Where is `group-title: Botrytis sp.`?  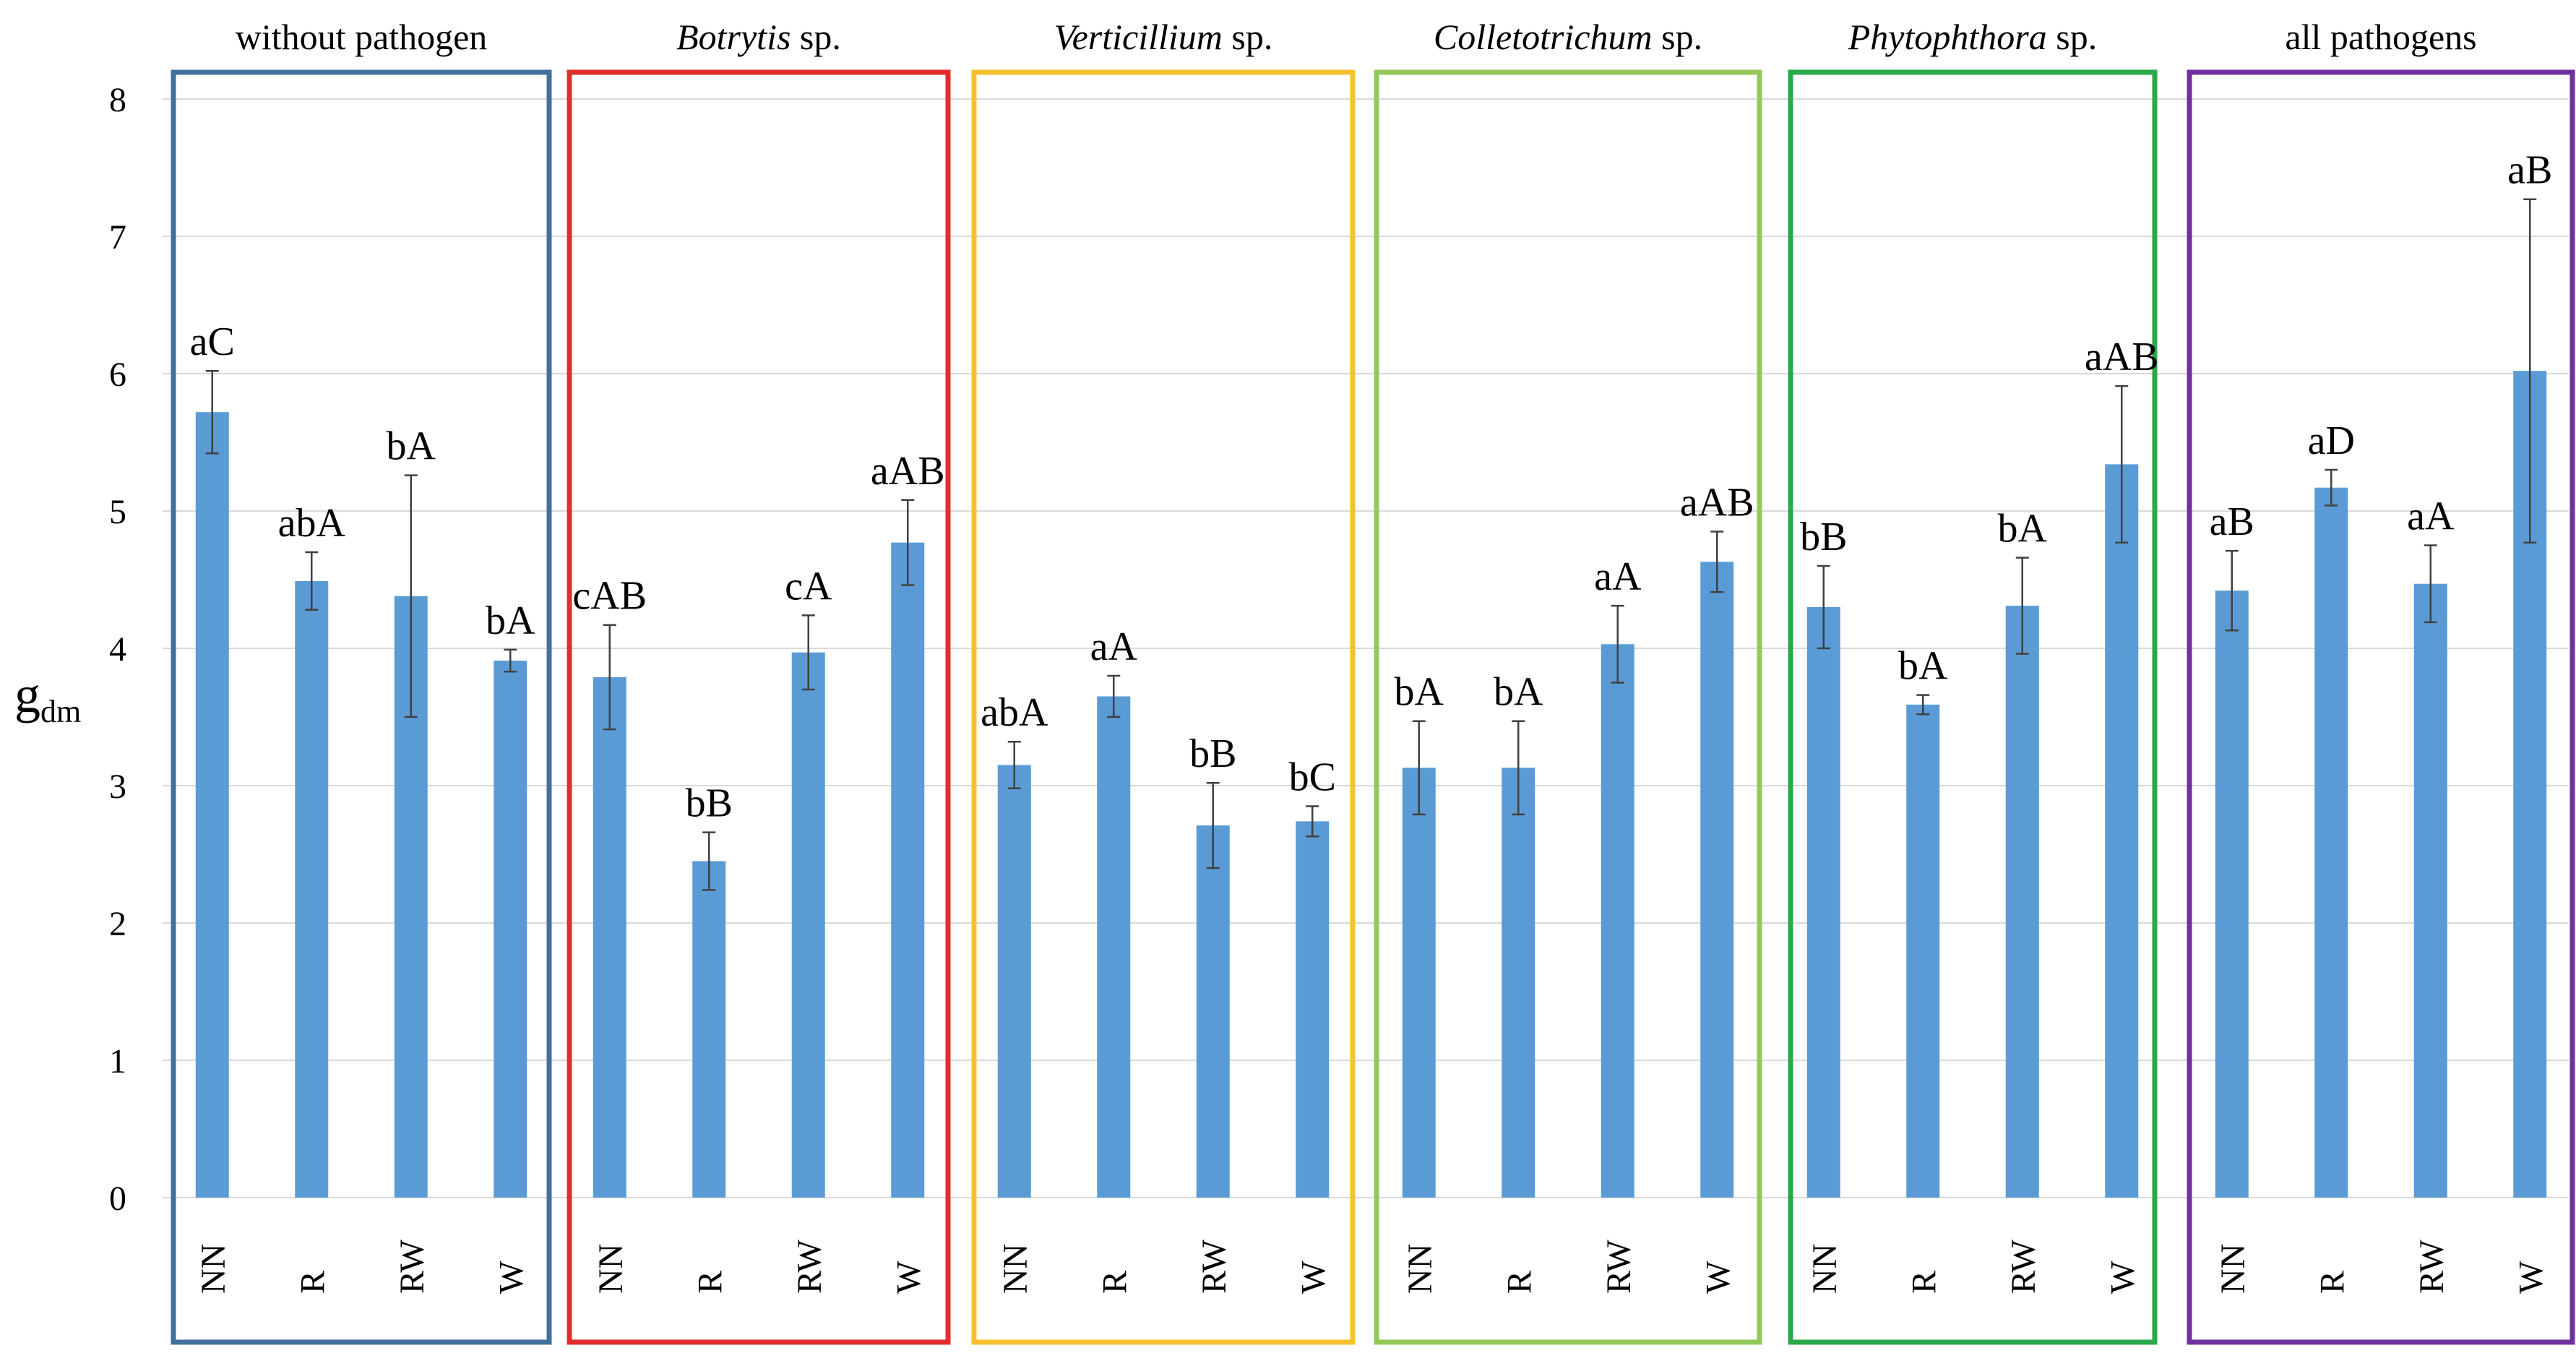
group-title: Botrytis sp. is located at coordinates (758, 37).